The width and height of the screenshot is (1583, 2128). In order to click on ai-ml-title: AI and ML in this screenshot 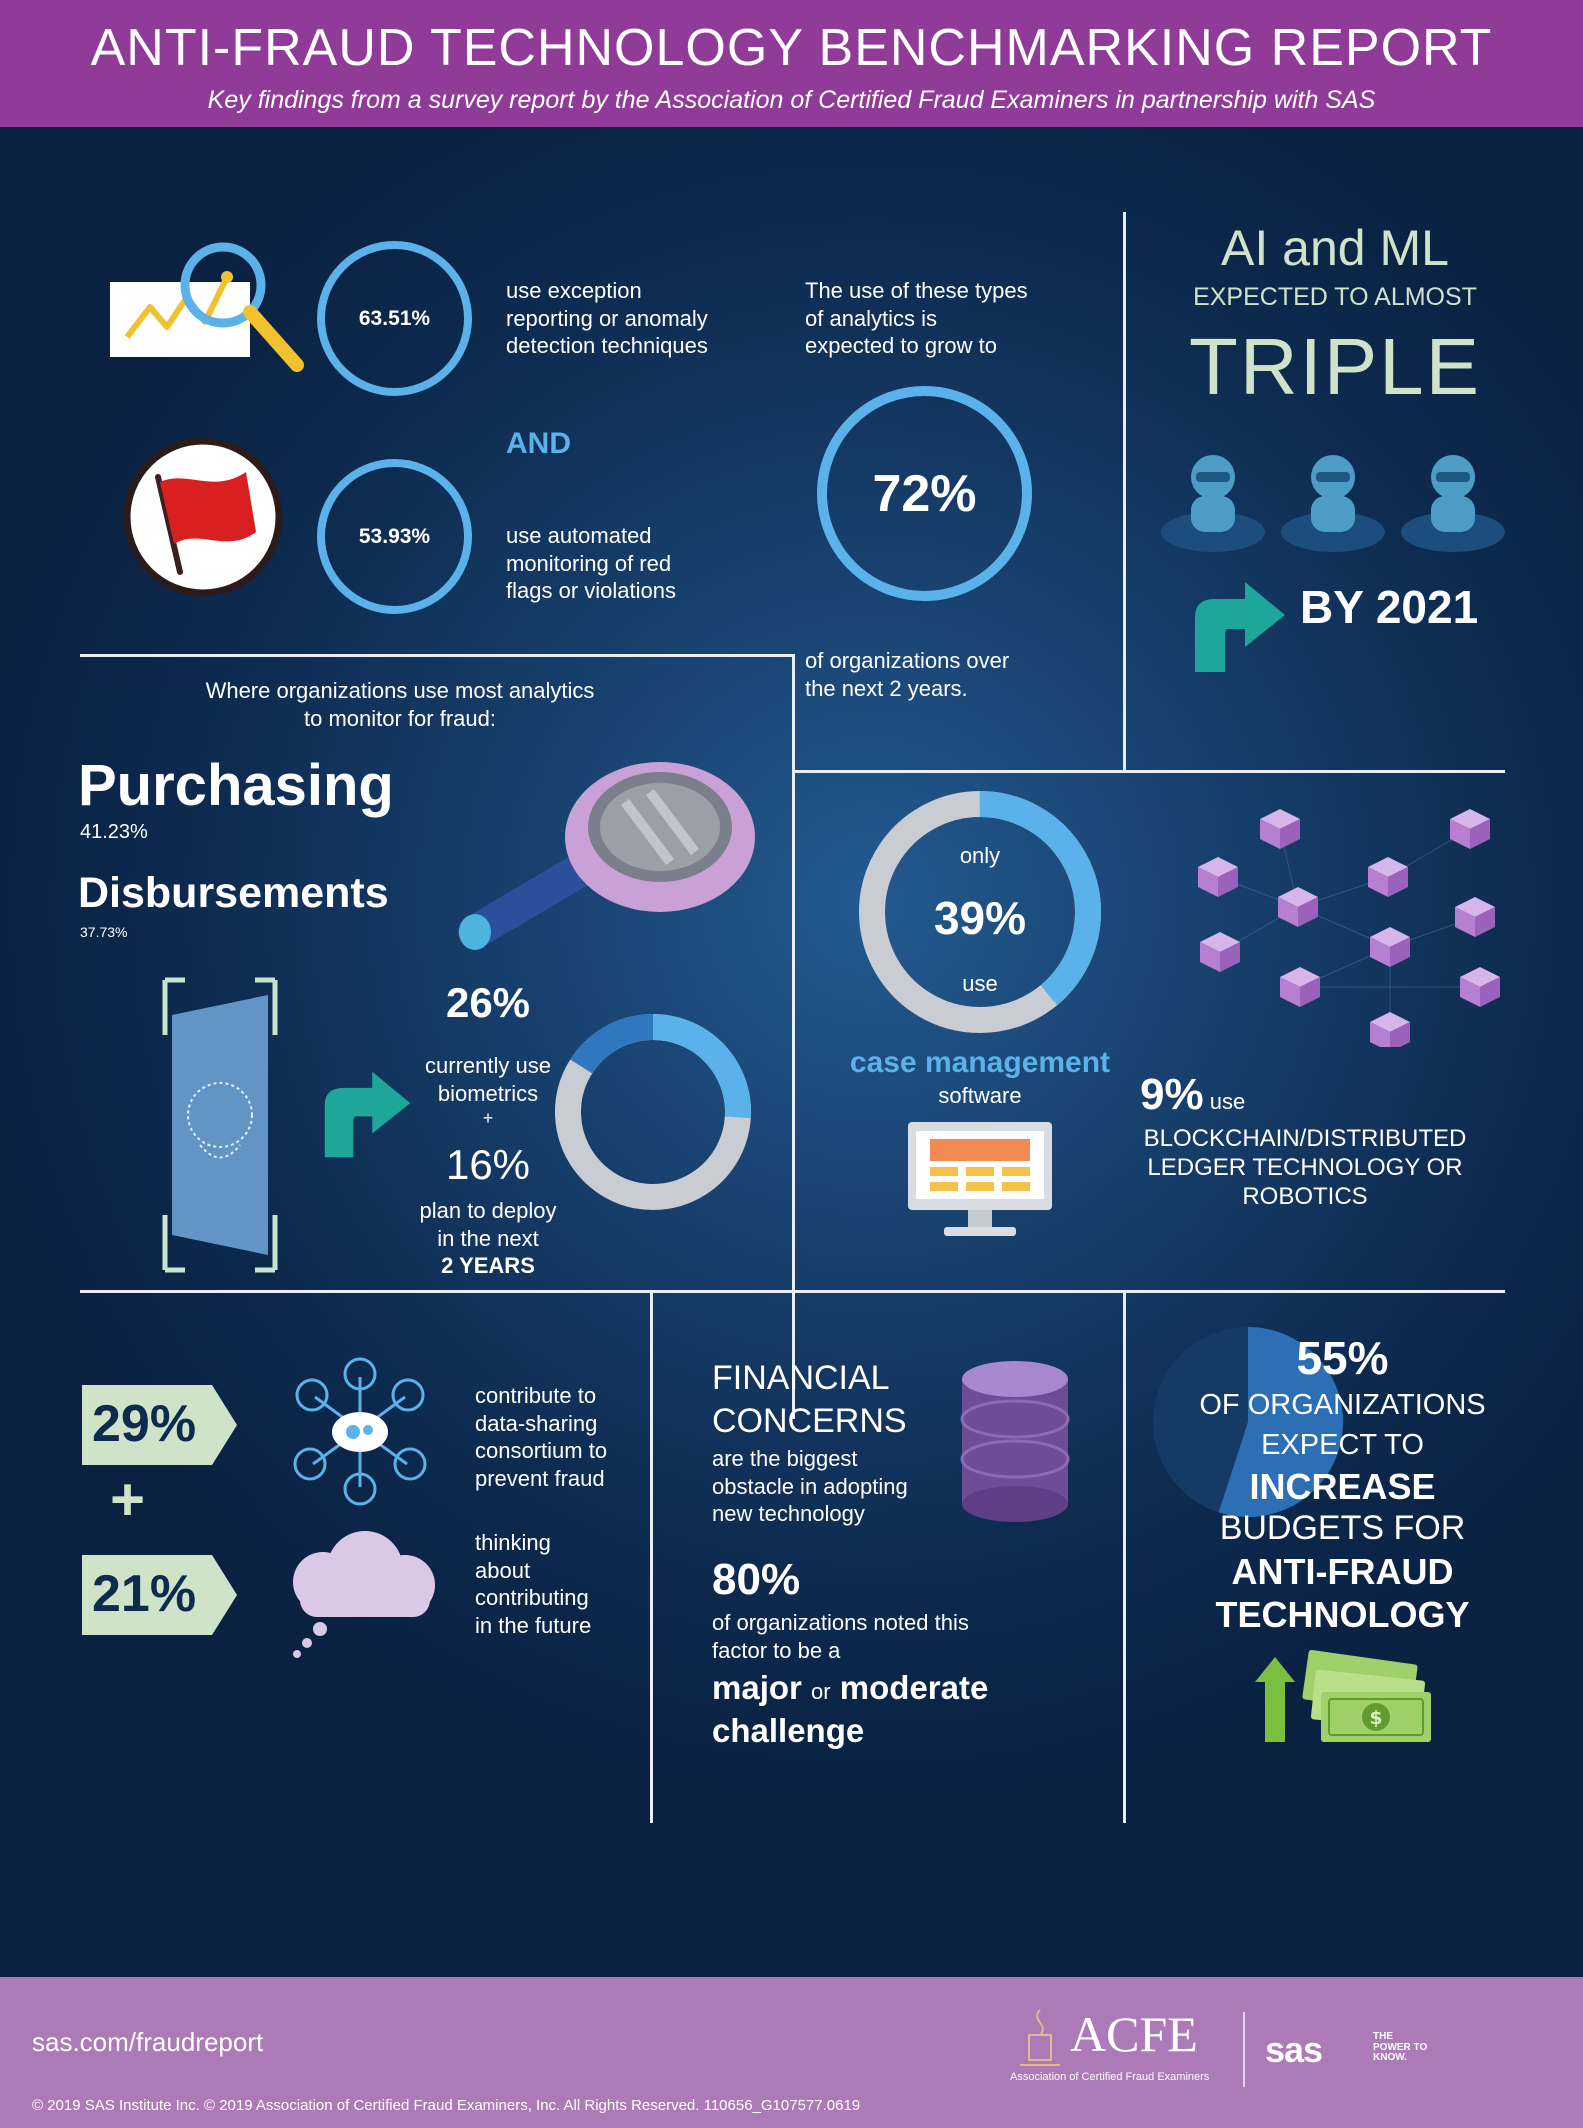, I will do `click(1335, 248)`.